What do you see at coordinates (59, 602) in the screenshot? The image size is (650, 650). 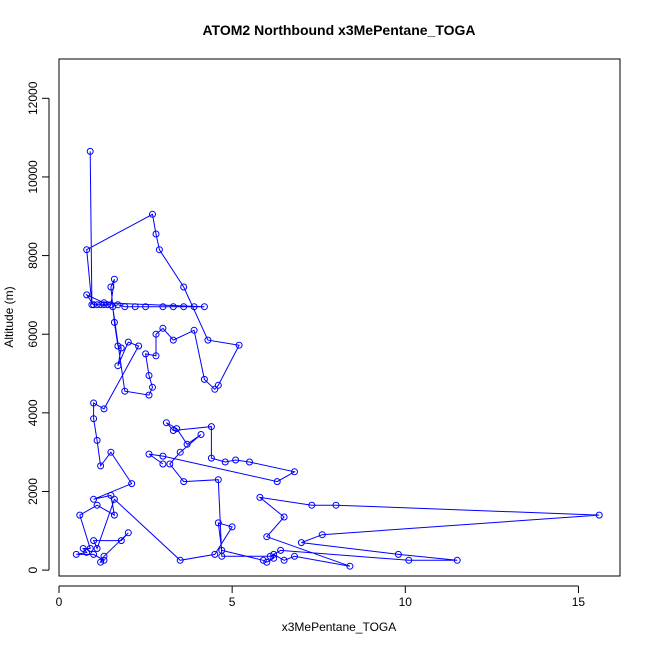 I see `x-tick-label: 0` at bounding box center [59, 602].